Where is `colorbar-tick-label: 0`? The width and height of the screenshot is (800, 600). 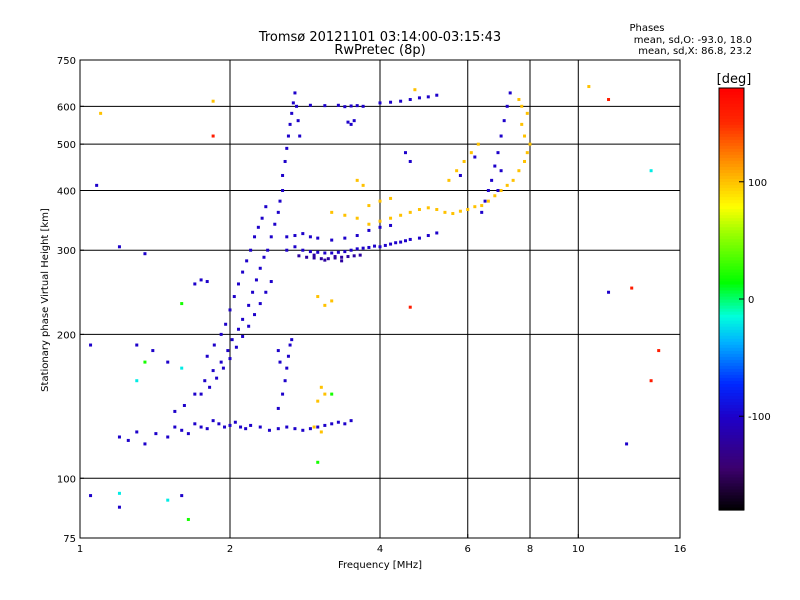
colorbar-tick-label: 0 is located at coordinates (751, 300).